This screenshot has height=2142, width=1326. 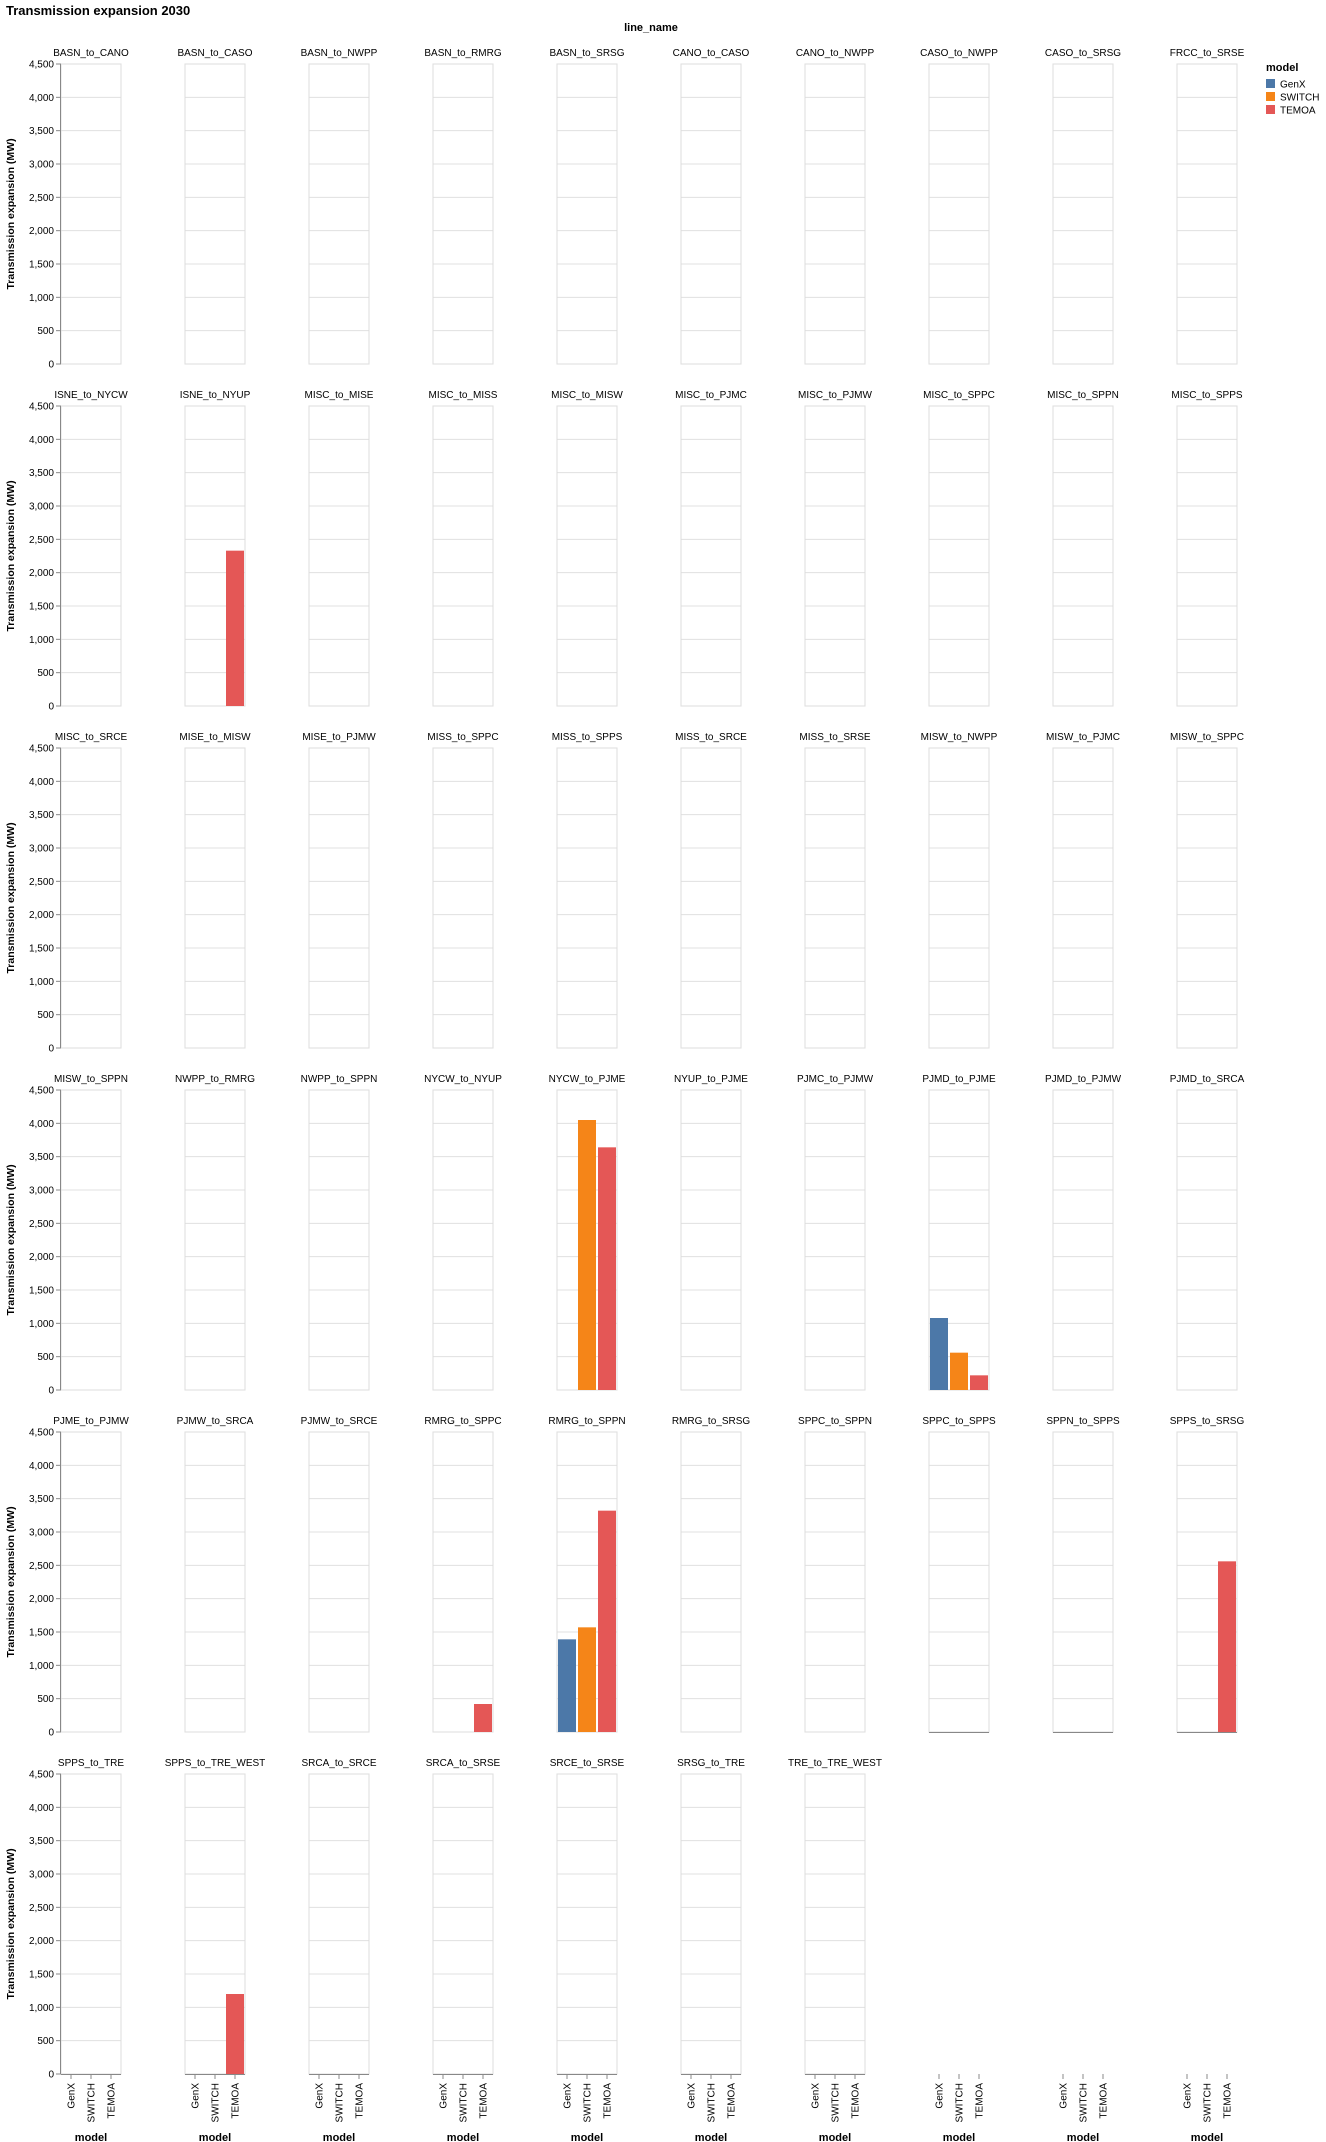 What do you see at coordinates (835, 1421) in the screenshot?
I see `facet-title: SPPC_to_SPPN` at bounding box center [835, 1421].